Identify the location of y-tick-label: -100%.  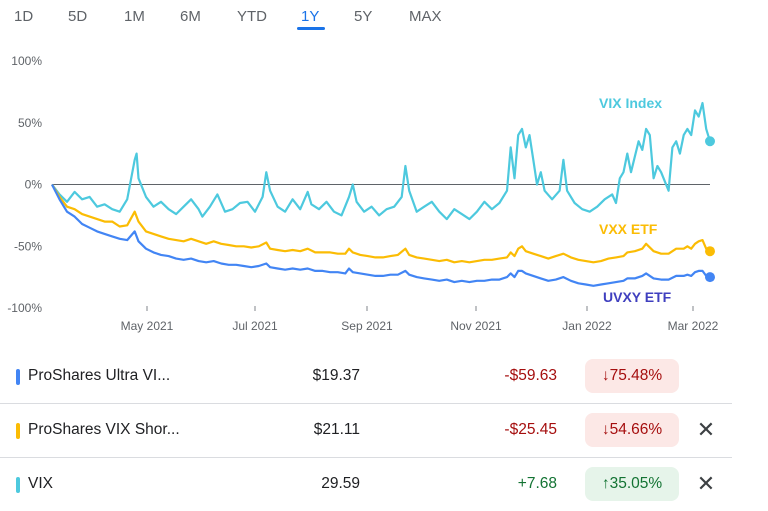
(24, 308).